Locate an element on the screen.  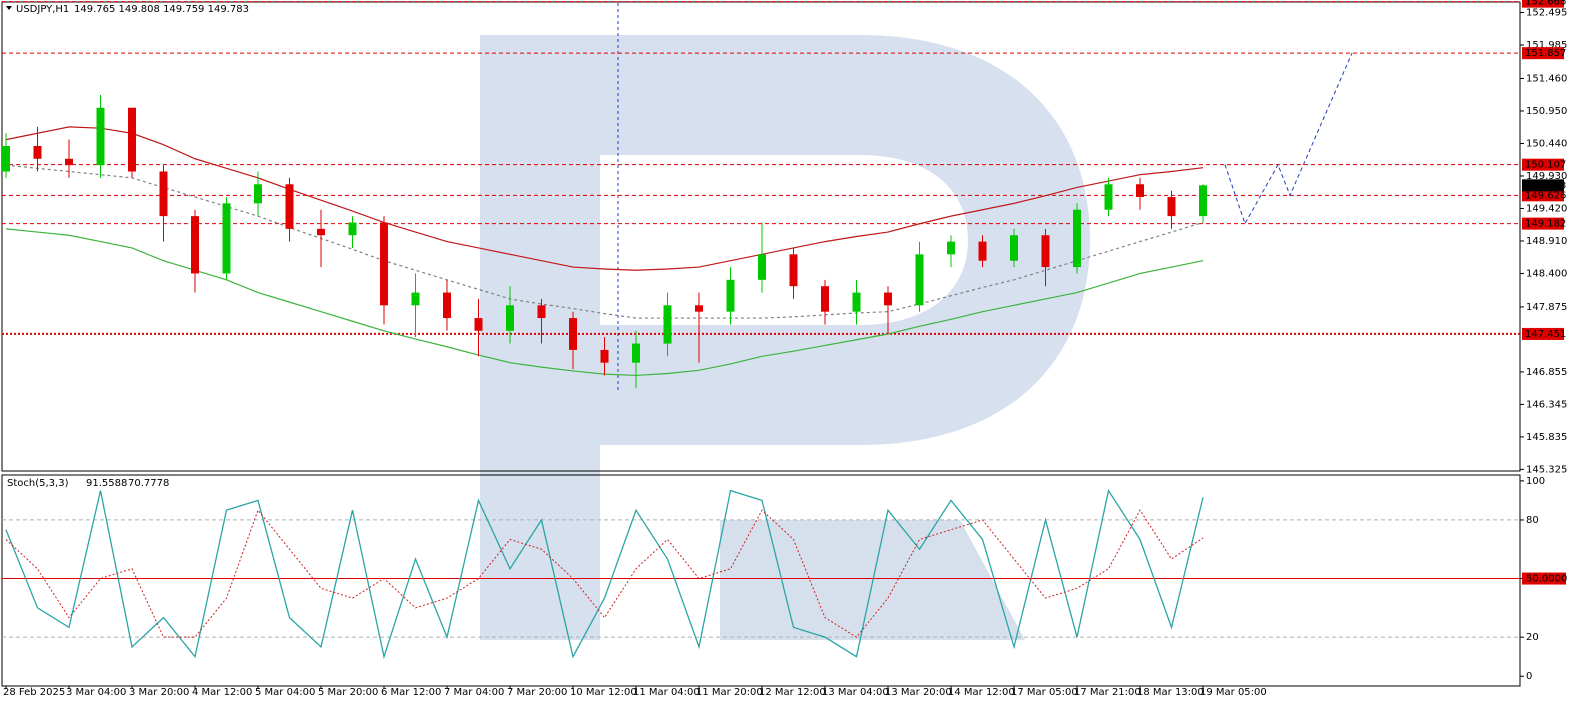
x-tick-label: 19 Mar 05:00 is located at coordinates (1233, 692).